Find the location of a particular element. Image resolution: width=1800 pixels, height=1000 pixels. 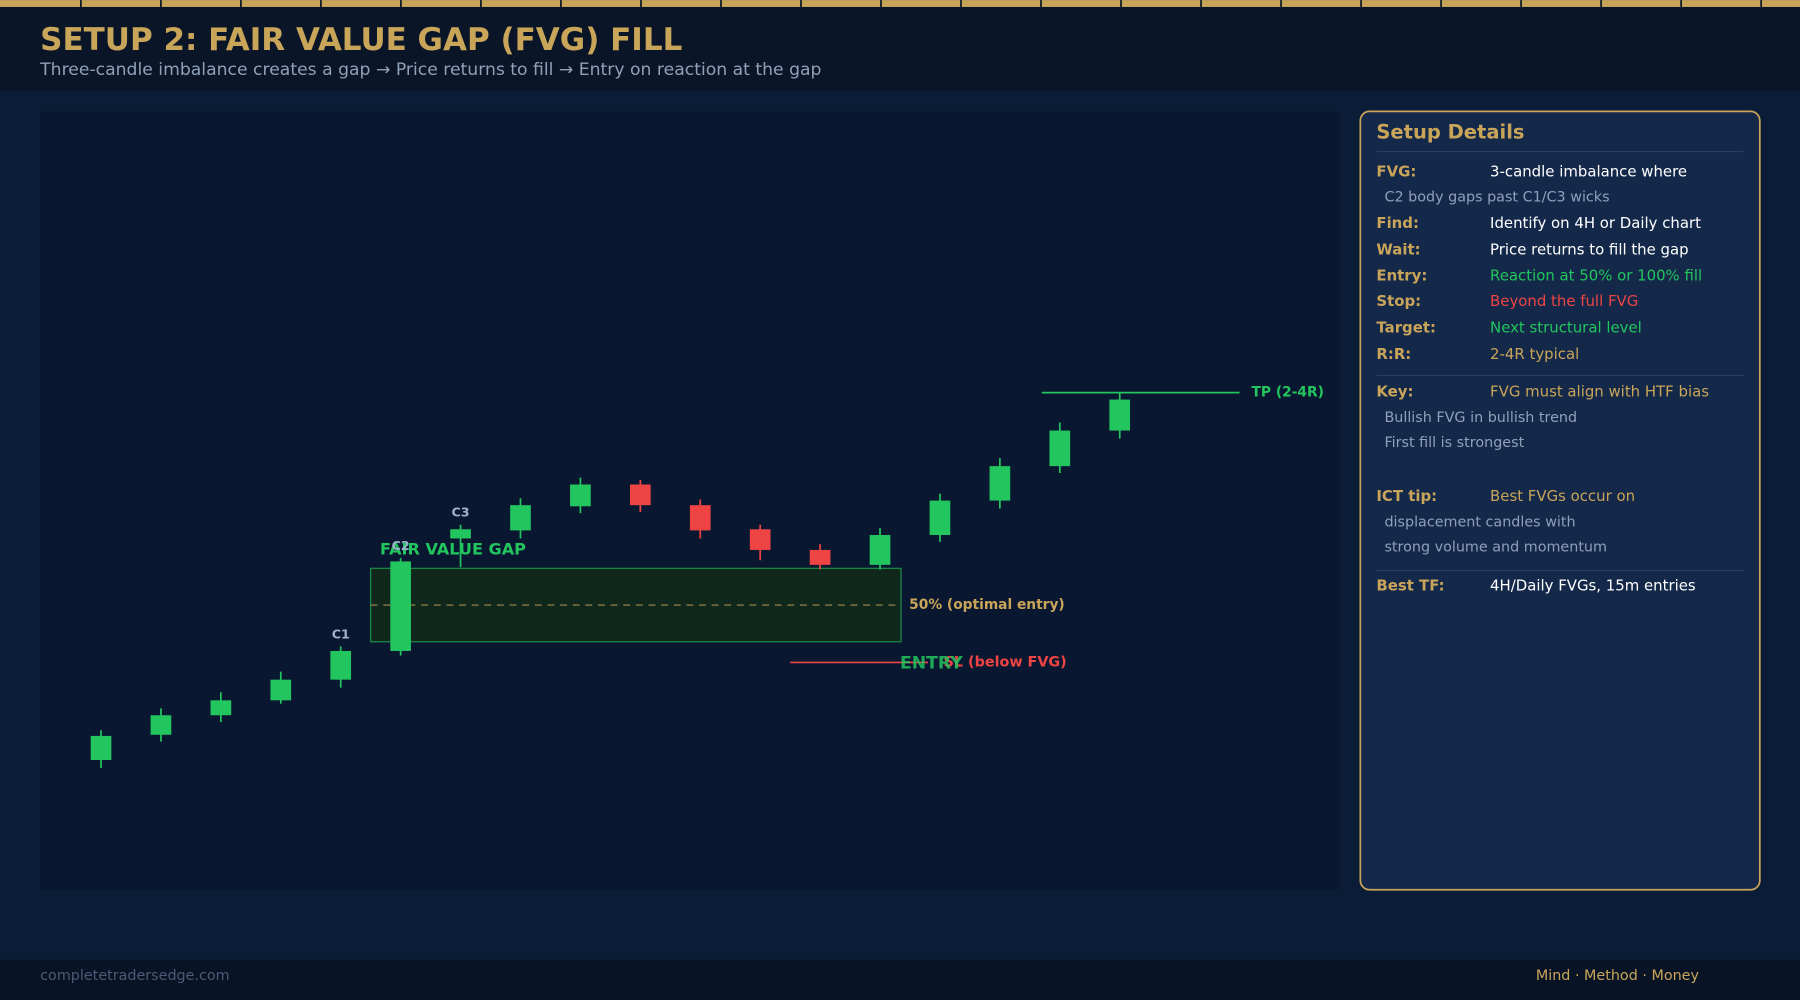

header-band is located at coordinates (900, 45).